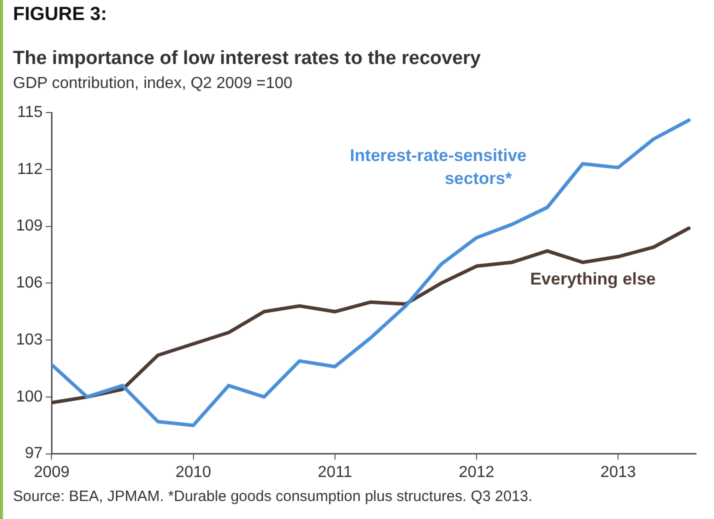 This screenshot has width=714, height=519. Describe the element at coordinates (438, 167) in the screenshot. I see `series-label: Interest-rate-sensitive sectors*` at that location.